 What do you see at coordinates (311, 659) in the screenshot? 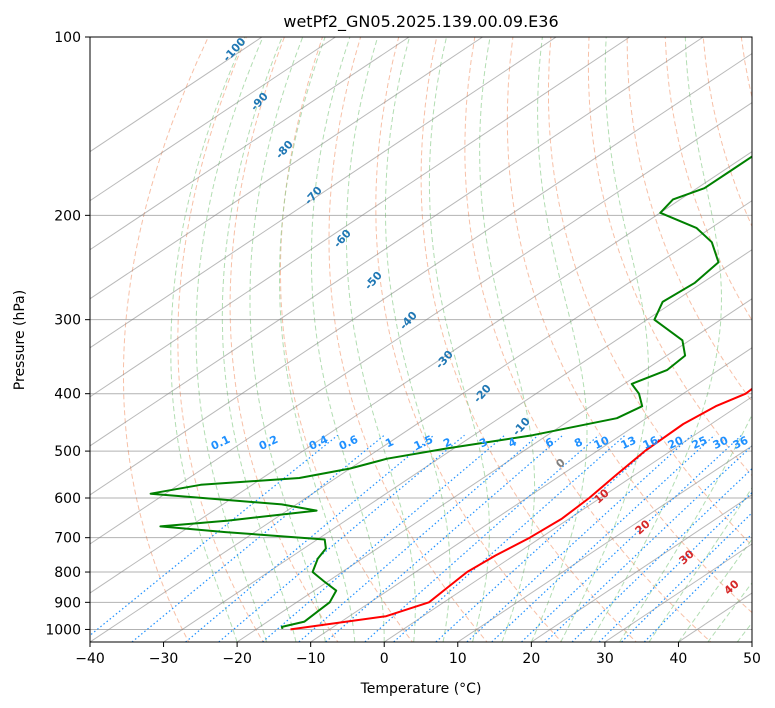
I see `x-tick-label: −10` at bounding box center [311, 659].